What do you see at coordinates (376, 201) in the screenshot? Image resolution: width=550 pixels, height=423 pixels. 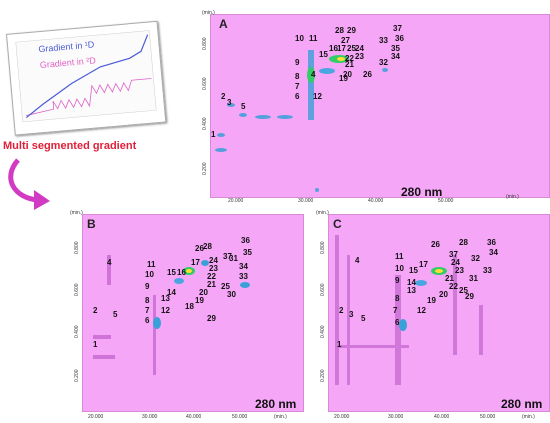 I see `x-tick: 40.000` at bounding box center [376, 201].